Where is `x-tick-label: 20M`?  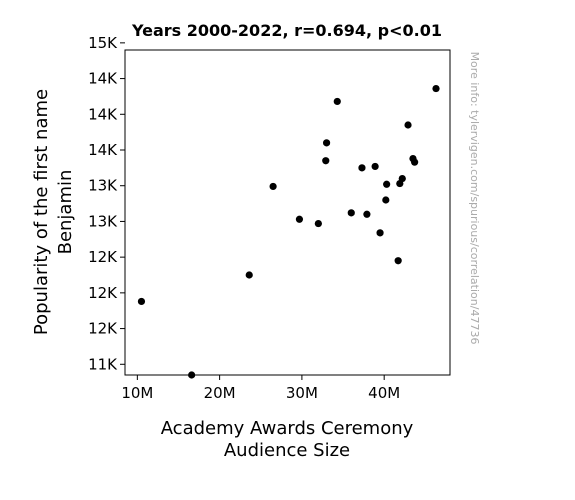
x-tick-label: 20M is located at coordinates (220, 393).